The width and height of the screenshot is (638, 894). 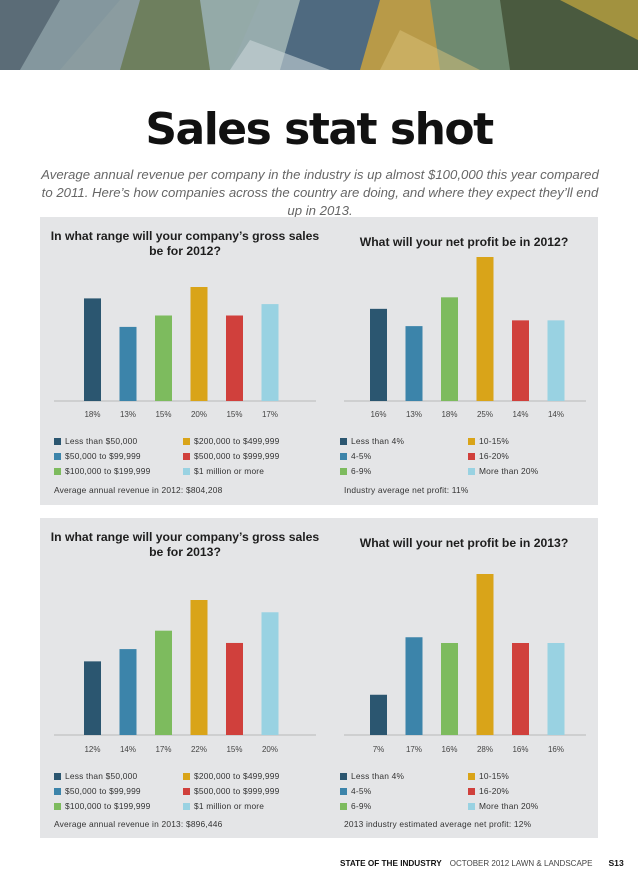 I want to click on legend-label: $1 million or more, so click(x=229, y=471).